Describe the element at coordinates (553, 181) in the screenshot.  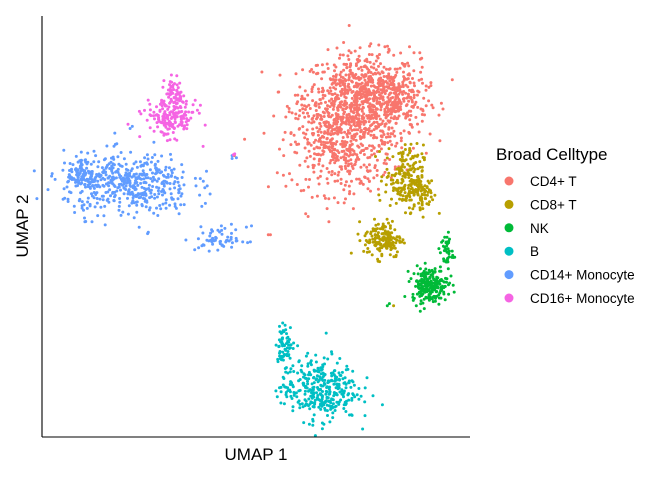
I see `legend-label: CD4+ T` at that location.